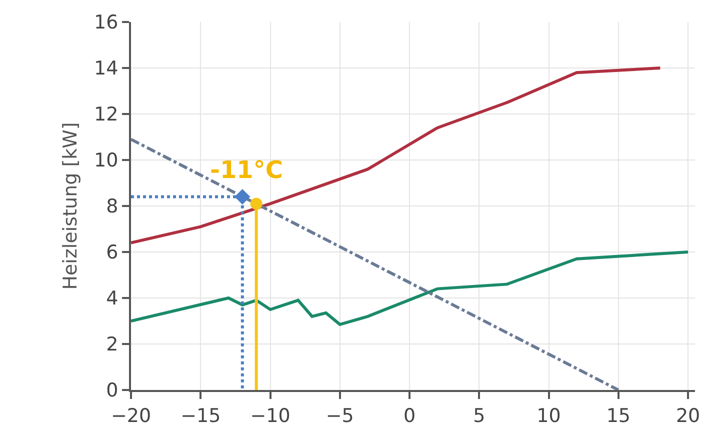  Describe the element at coordinates (548, 415) in the screenshot. I see `x-tick-label: 10` at that location.